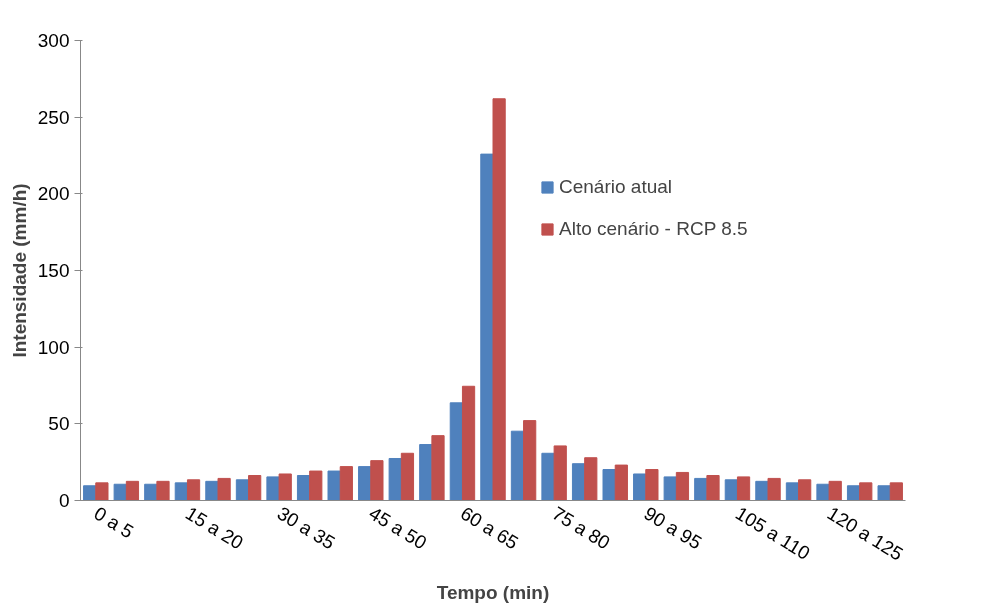  What do you see at coordinates (865, 533) in the screenshot?
I see `x-tick-label: 120 a 125` at bounding box center [865, 533].